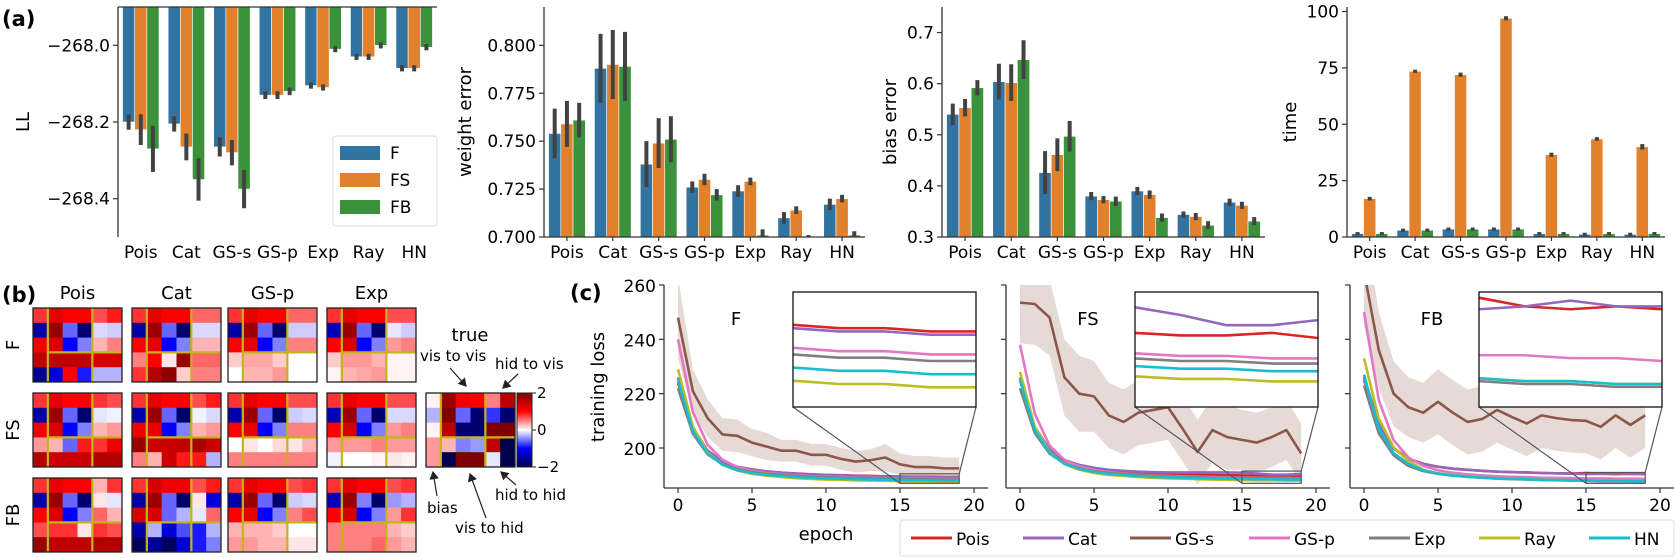 The image size is (1677, 558). Describe the element at coordinates (1087, 319) in the screenshot. I see `subplot-title: FS` at that location.